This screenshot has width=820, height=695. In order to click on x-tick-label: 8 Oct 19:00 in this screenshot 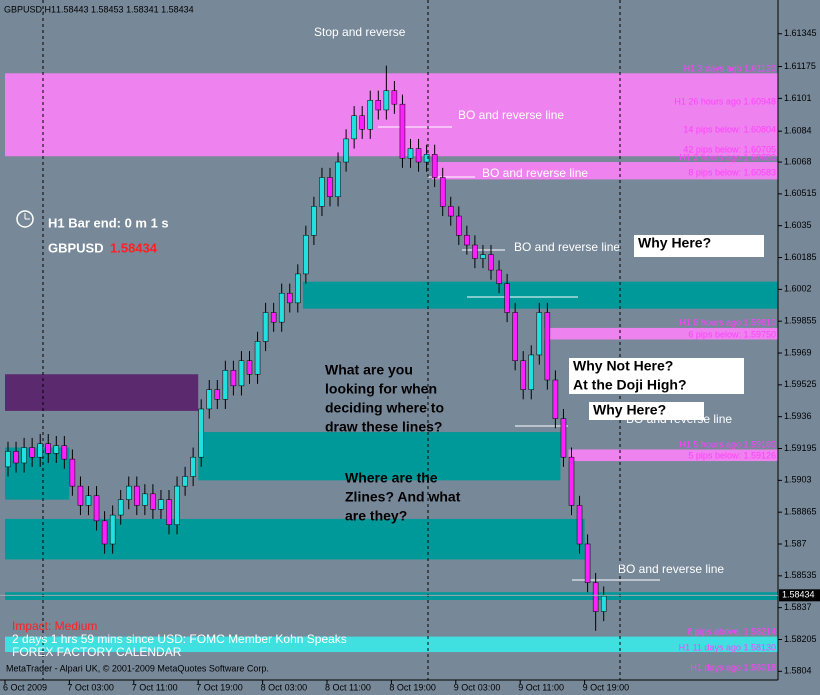, I will do `click(412, 687)`.